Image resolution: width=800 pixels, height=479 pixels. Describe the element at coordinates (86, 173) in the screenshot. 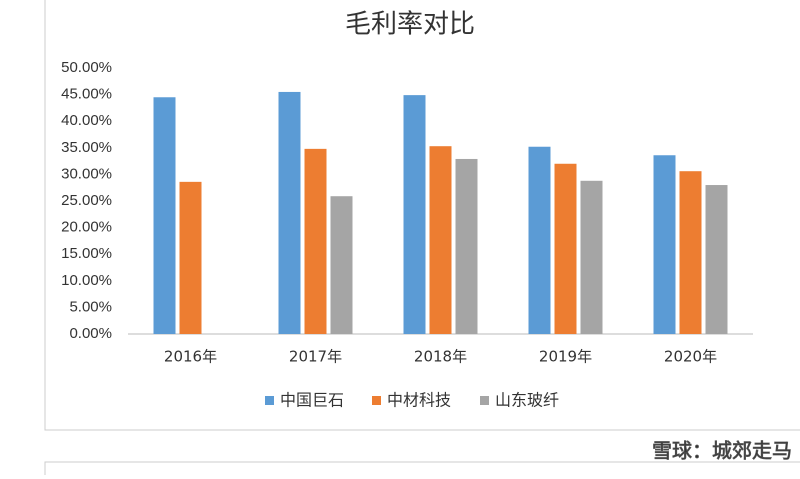

I see `y-tick-label: 30.00%` at that location.